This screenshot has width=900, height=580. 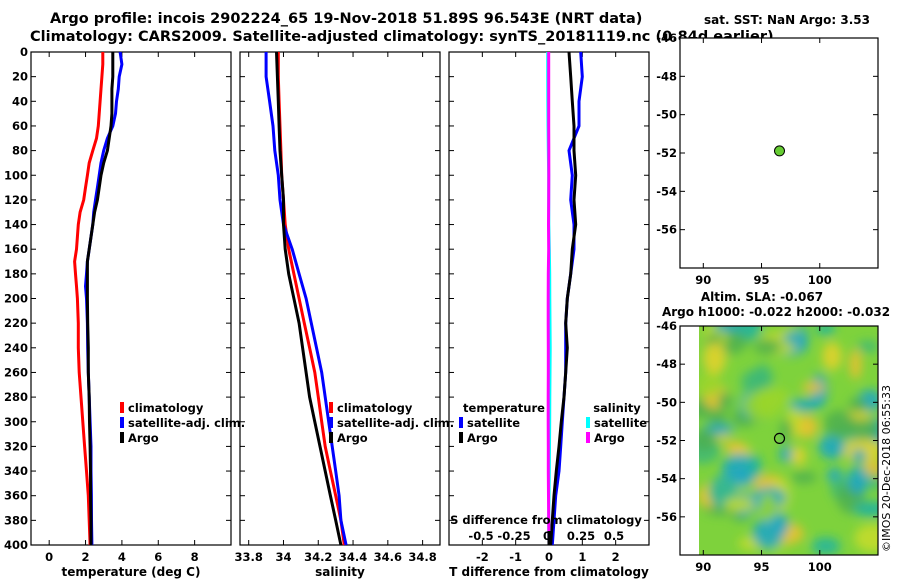 What do you see at coordinates (666, 402) in the screenshot?
I see `map-y-tick-label: -50` at bounding box center [666, 402].